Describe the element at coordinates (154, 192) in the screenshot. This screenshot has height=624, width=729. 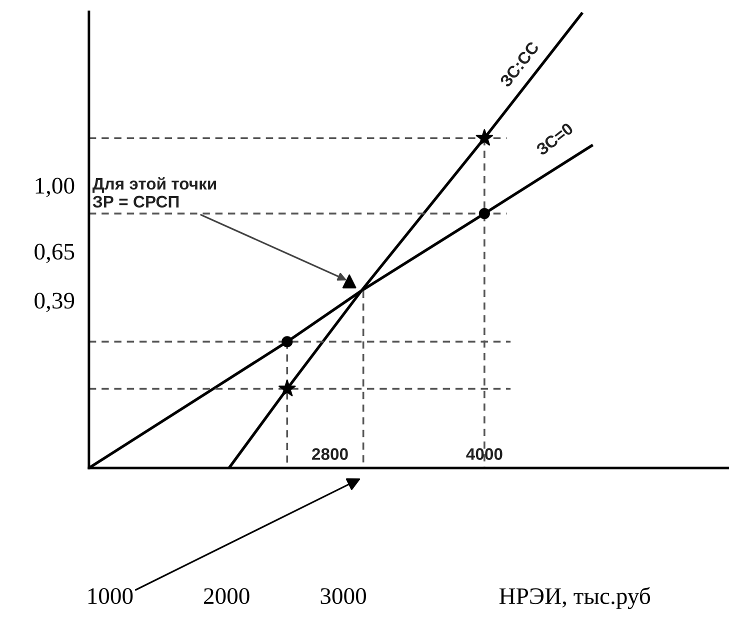
I see `annotation: Для этой точки ЗР = СРСП` at that location.